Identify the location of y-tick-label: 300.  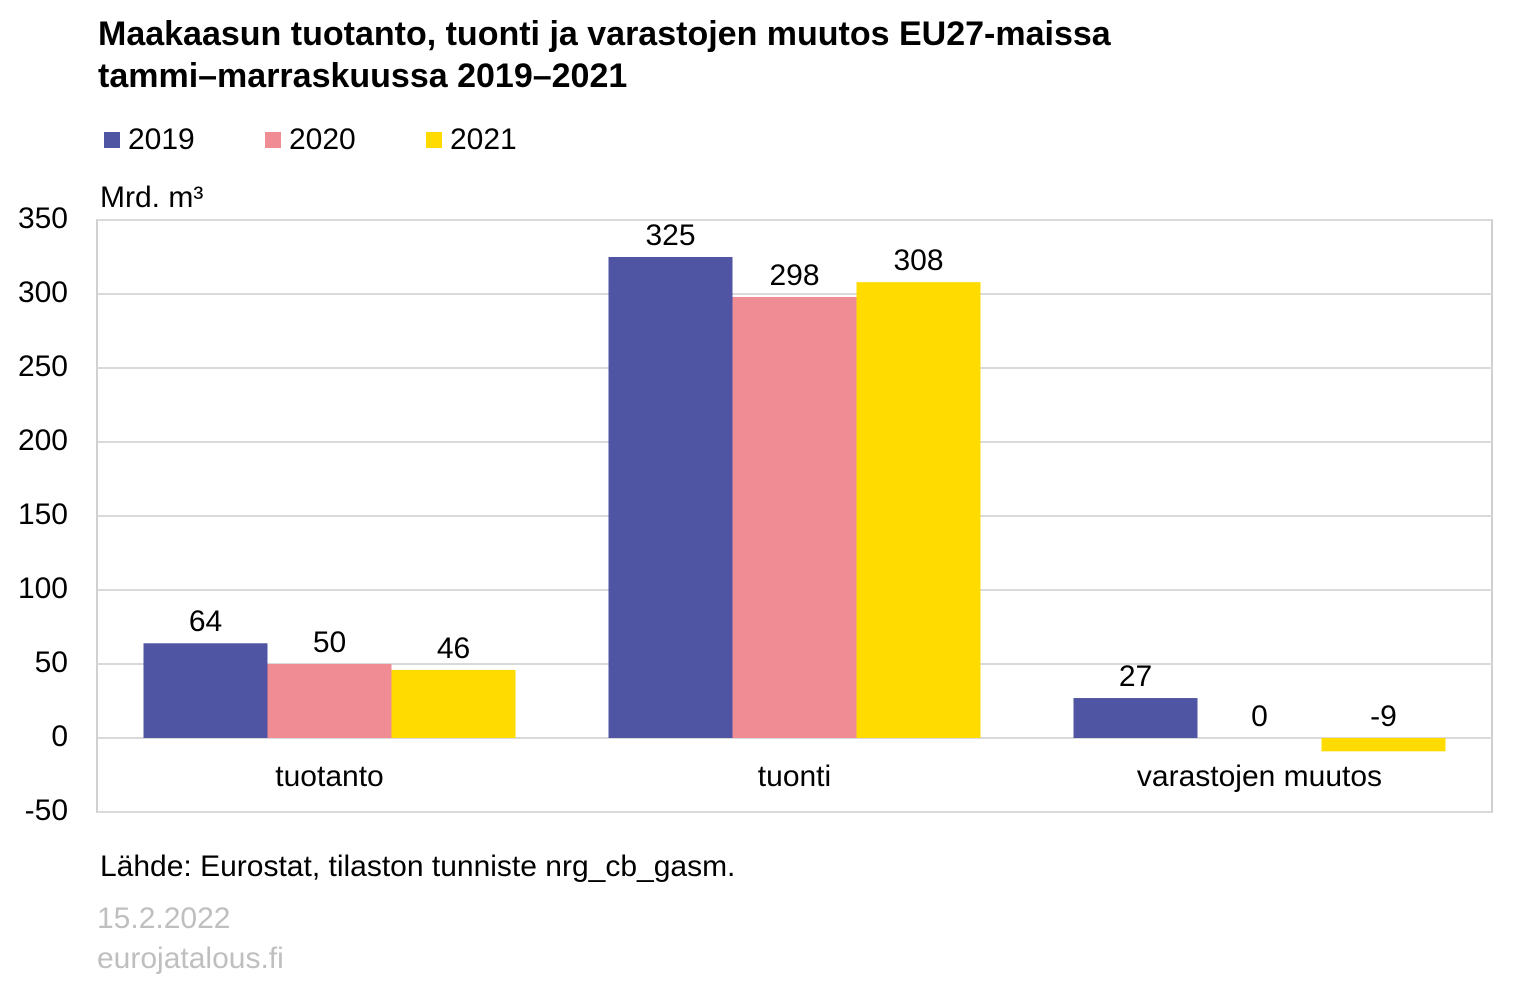
(43, 292).